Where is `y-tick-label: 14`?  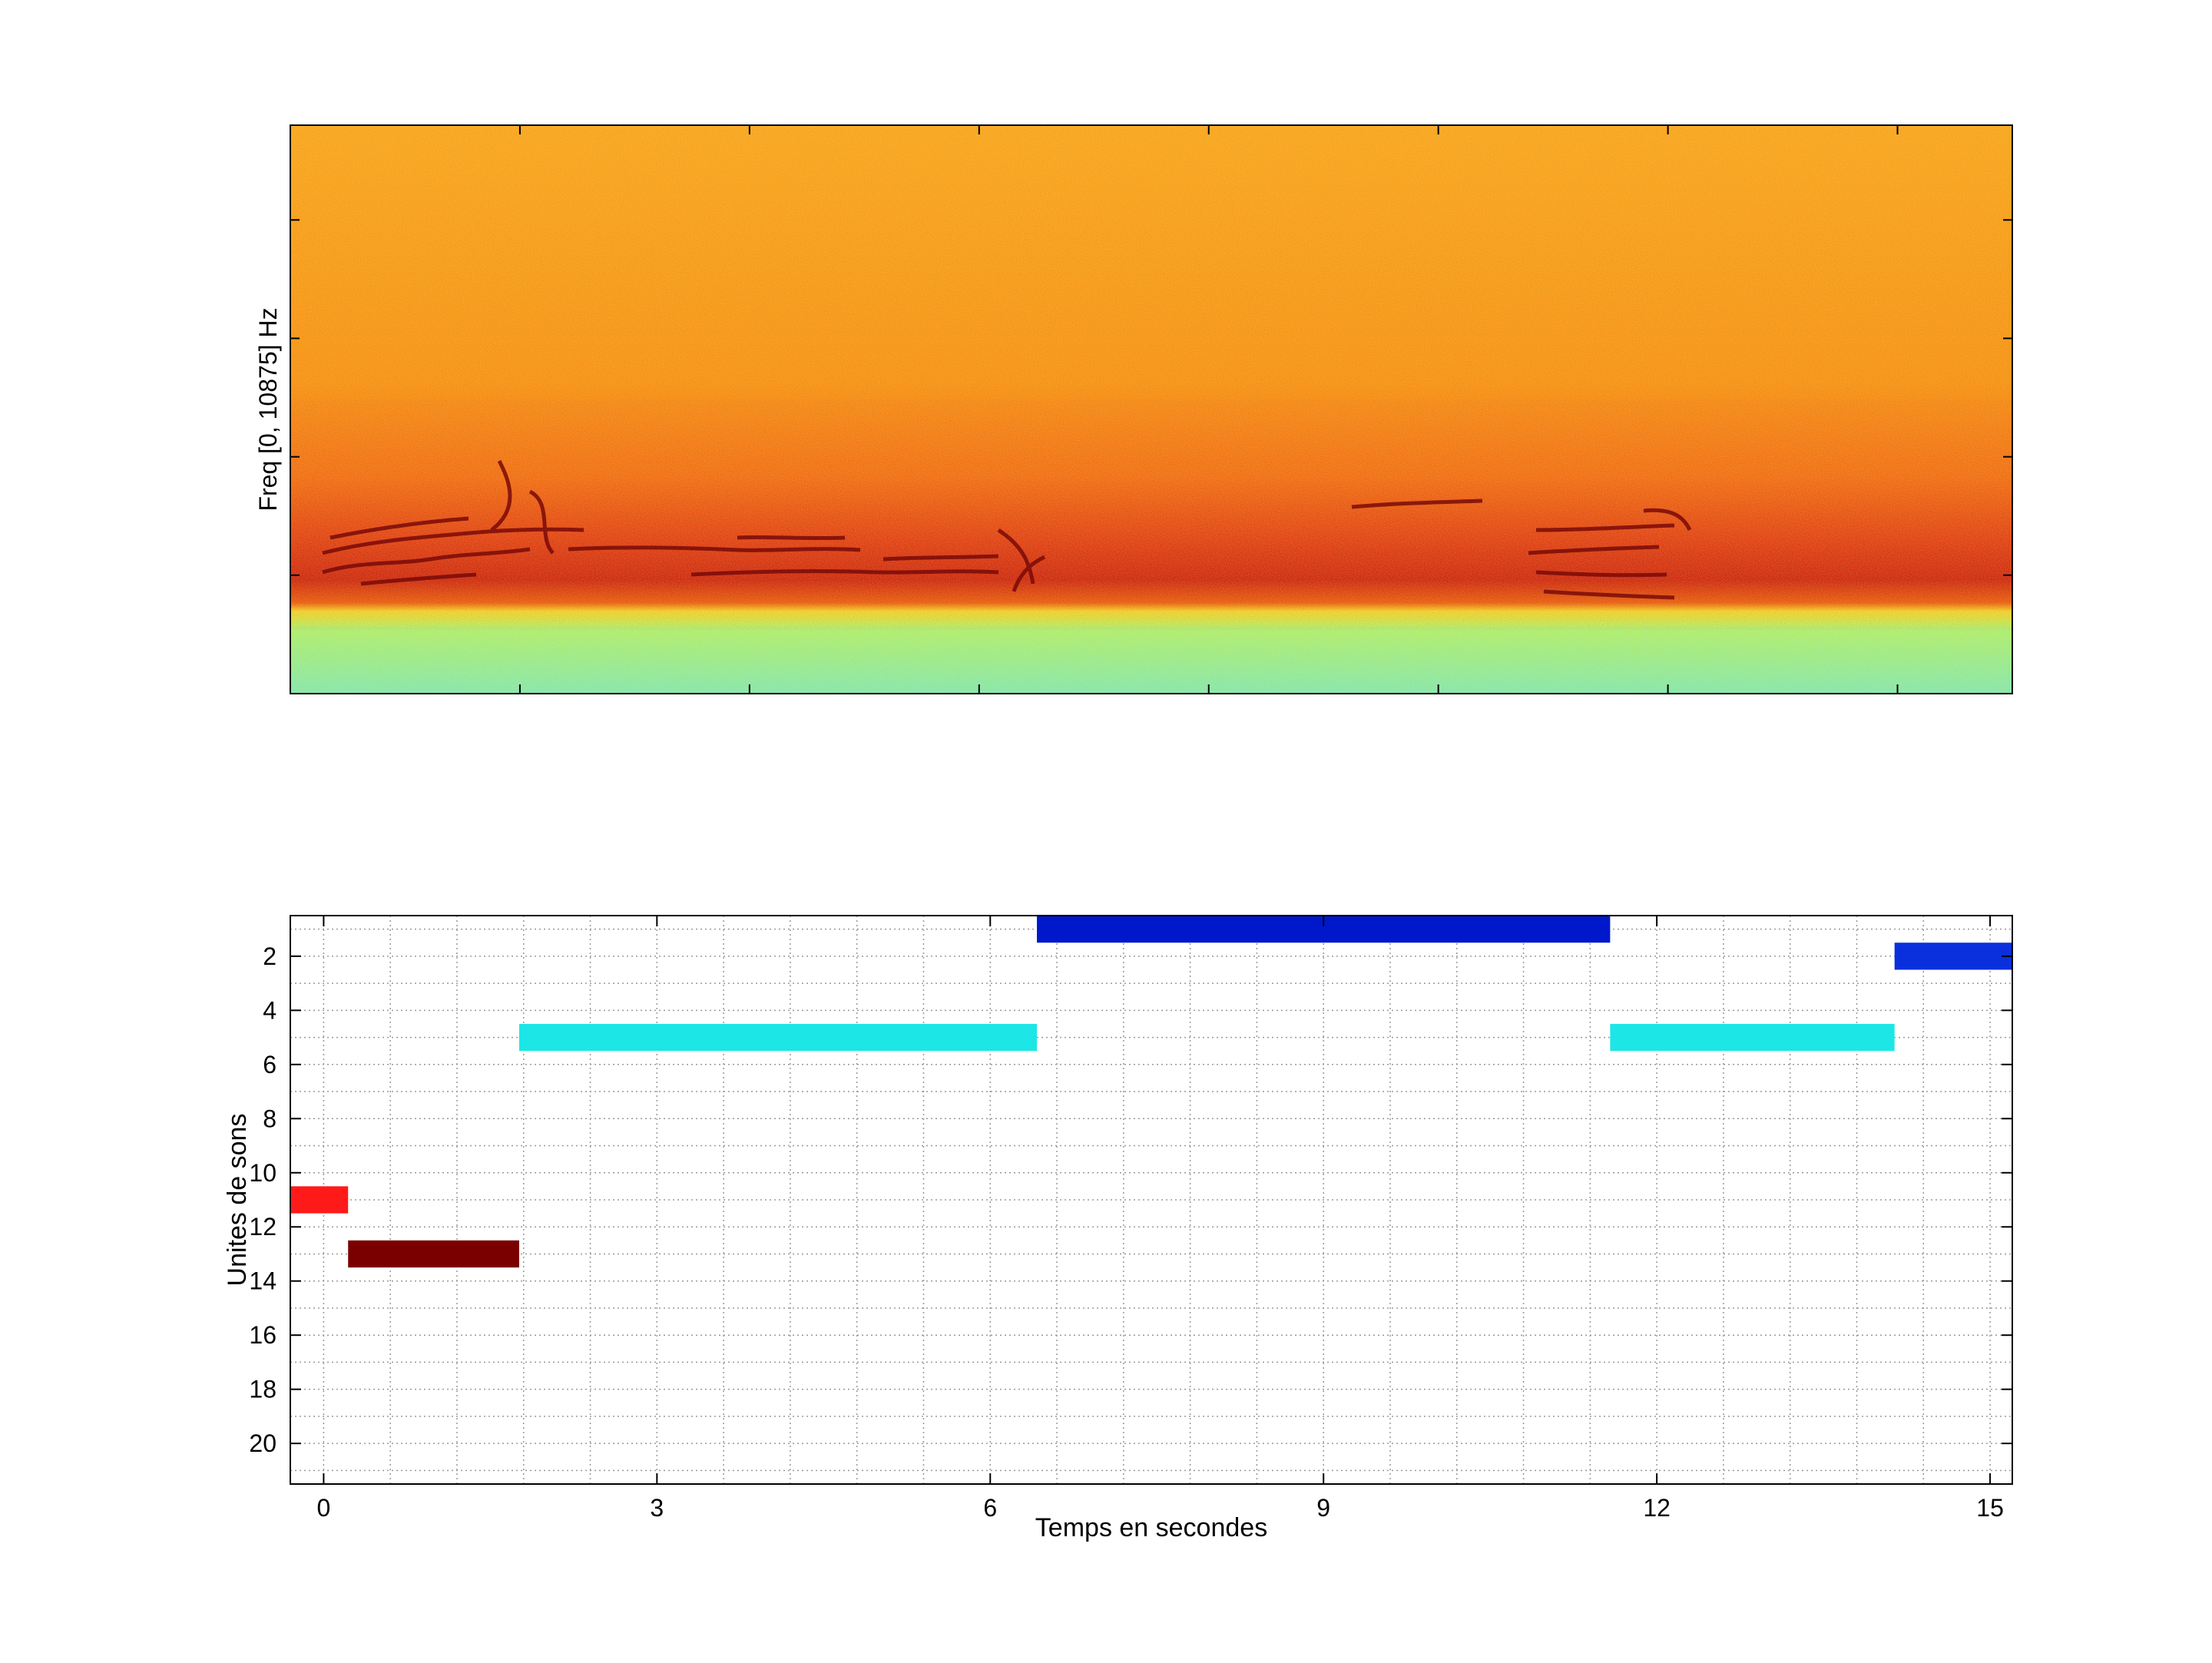 y-tick-label: 14 is located at coordinates (263, 1281).